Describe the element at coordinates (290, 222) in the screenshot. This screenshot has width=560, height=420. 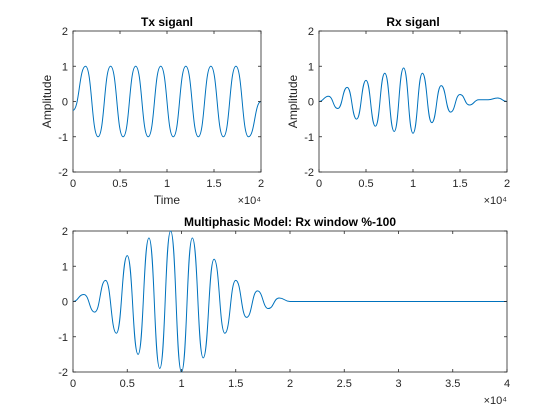
I see `chart-title: Multiphasic Model: Rx window %-100` at that location.